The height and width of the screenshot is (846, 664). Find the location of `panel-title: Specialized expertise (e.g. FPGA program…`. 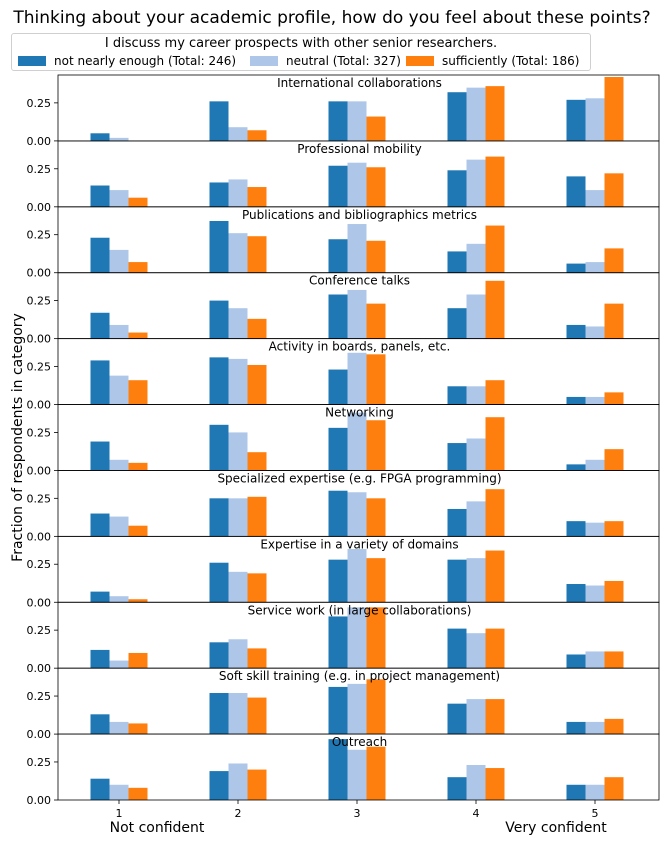

panel-title: Specialized expertise (e.g. FPGA program… is located at coordinates (359, 478).